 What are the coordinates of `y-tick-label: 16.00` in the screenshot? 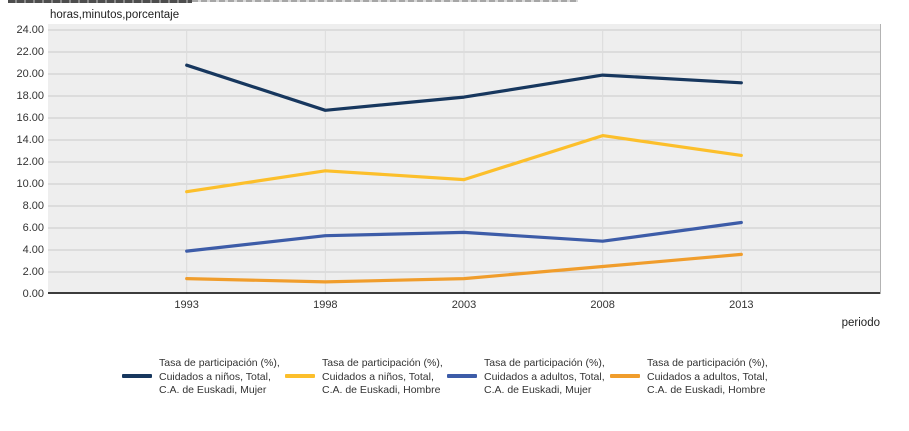 It's located at (30, 118).